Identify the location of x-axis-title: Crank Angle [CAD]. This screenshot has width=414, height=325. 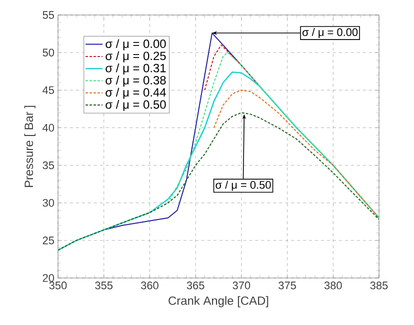
(218, 302).